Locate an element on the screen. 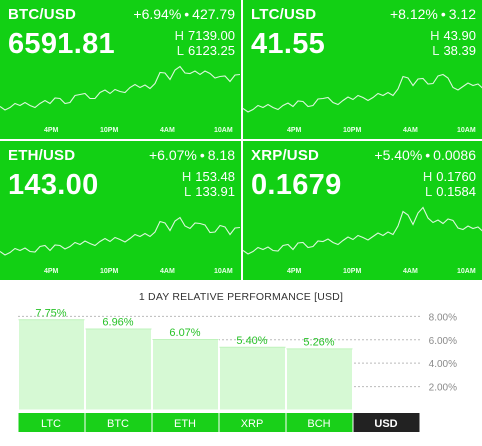 This screenshot has width=482, height=446. category-button-eth: ETH is located at coordinates (185, 422).